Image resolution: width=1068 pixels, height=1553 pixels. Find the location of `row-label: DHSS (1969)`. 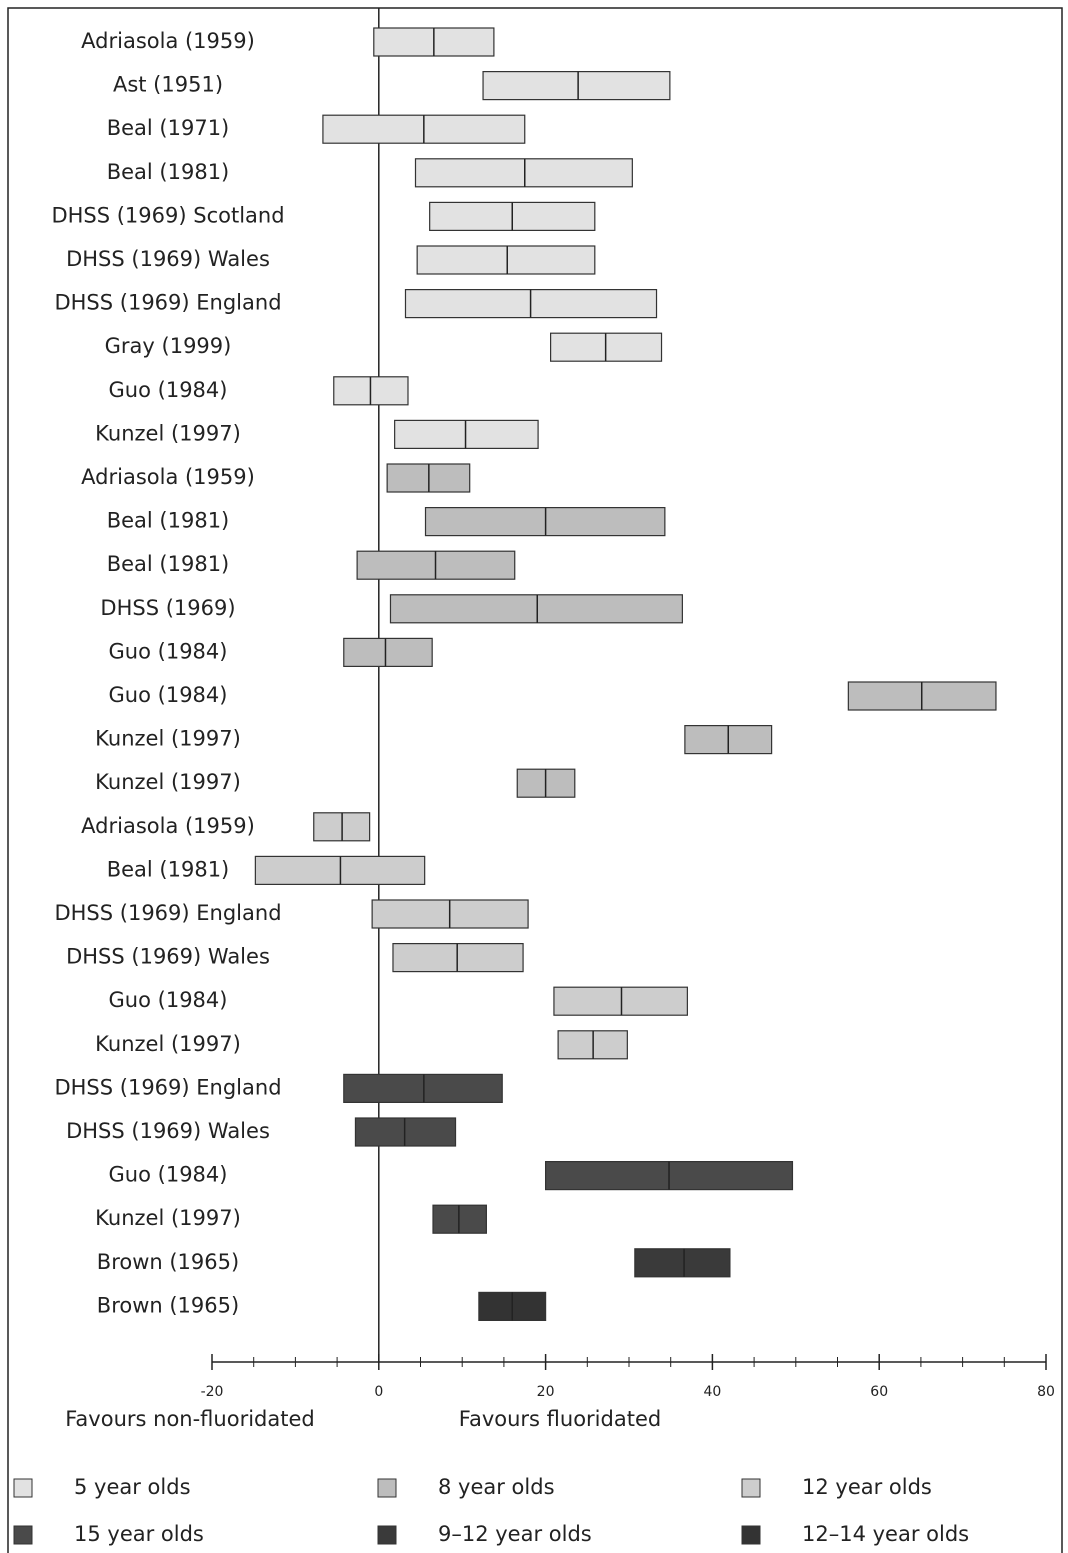

row-label: DHSS (1969) is located at coordinates (167, 608).